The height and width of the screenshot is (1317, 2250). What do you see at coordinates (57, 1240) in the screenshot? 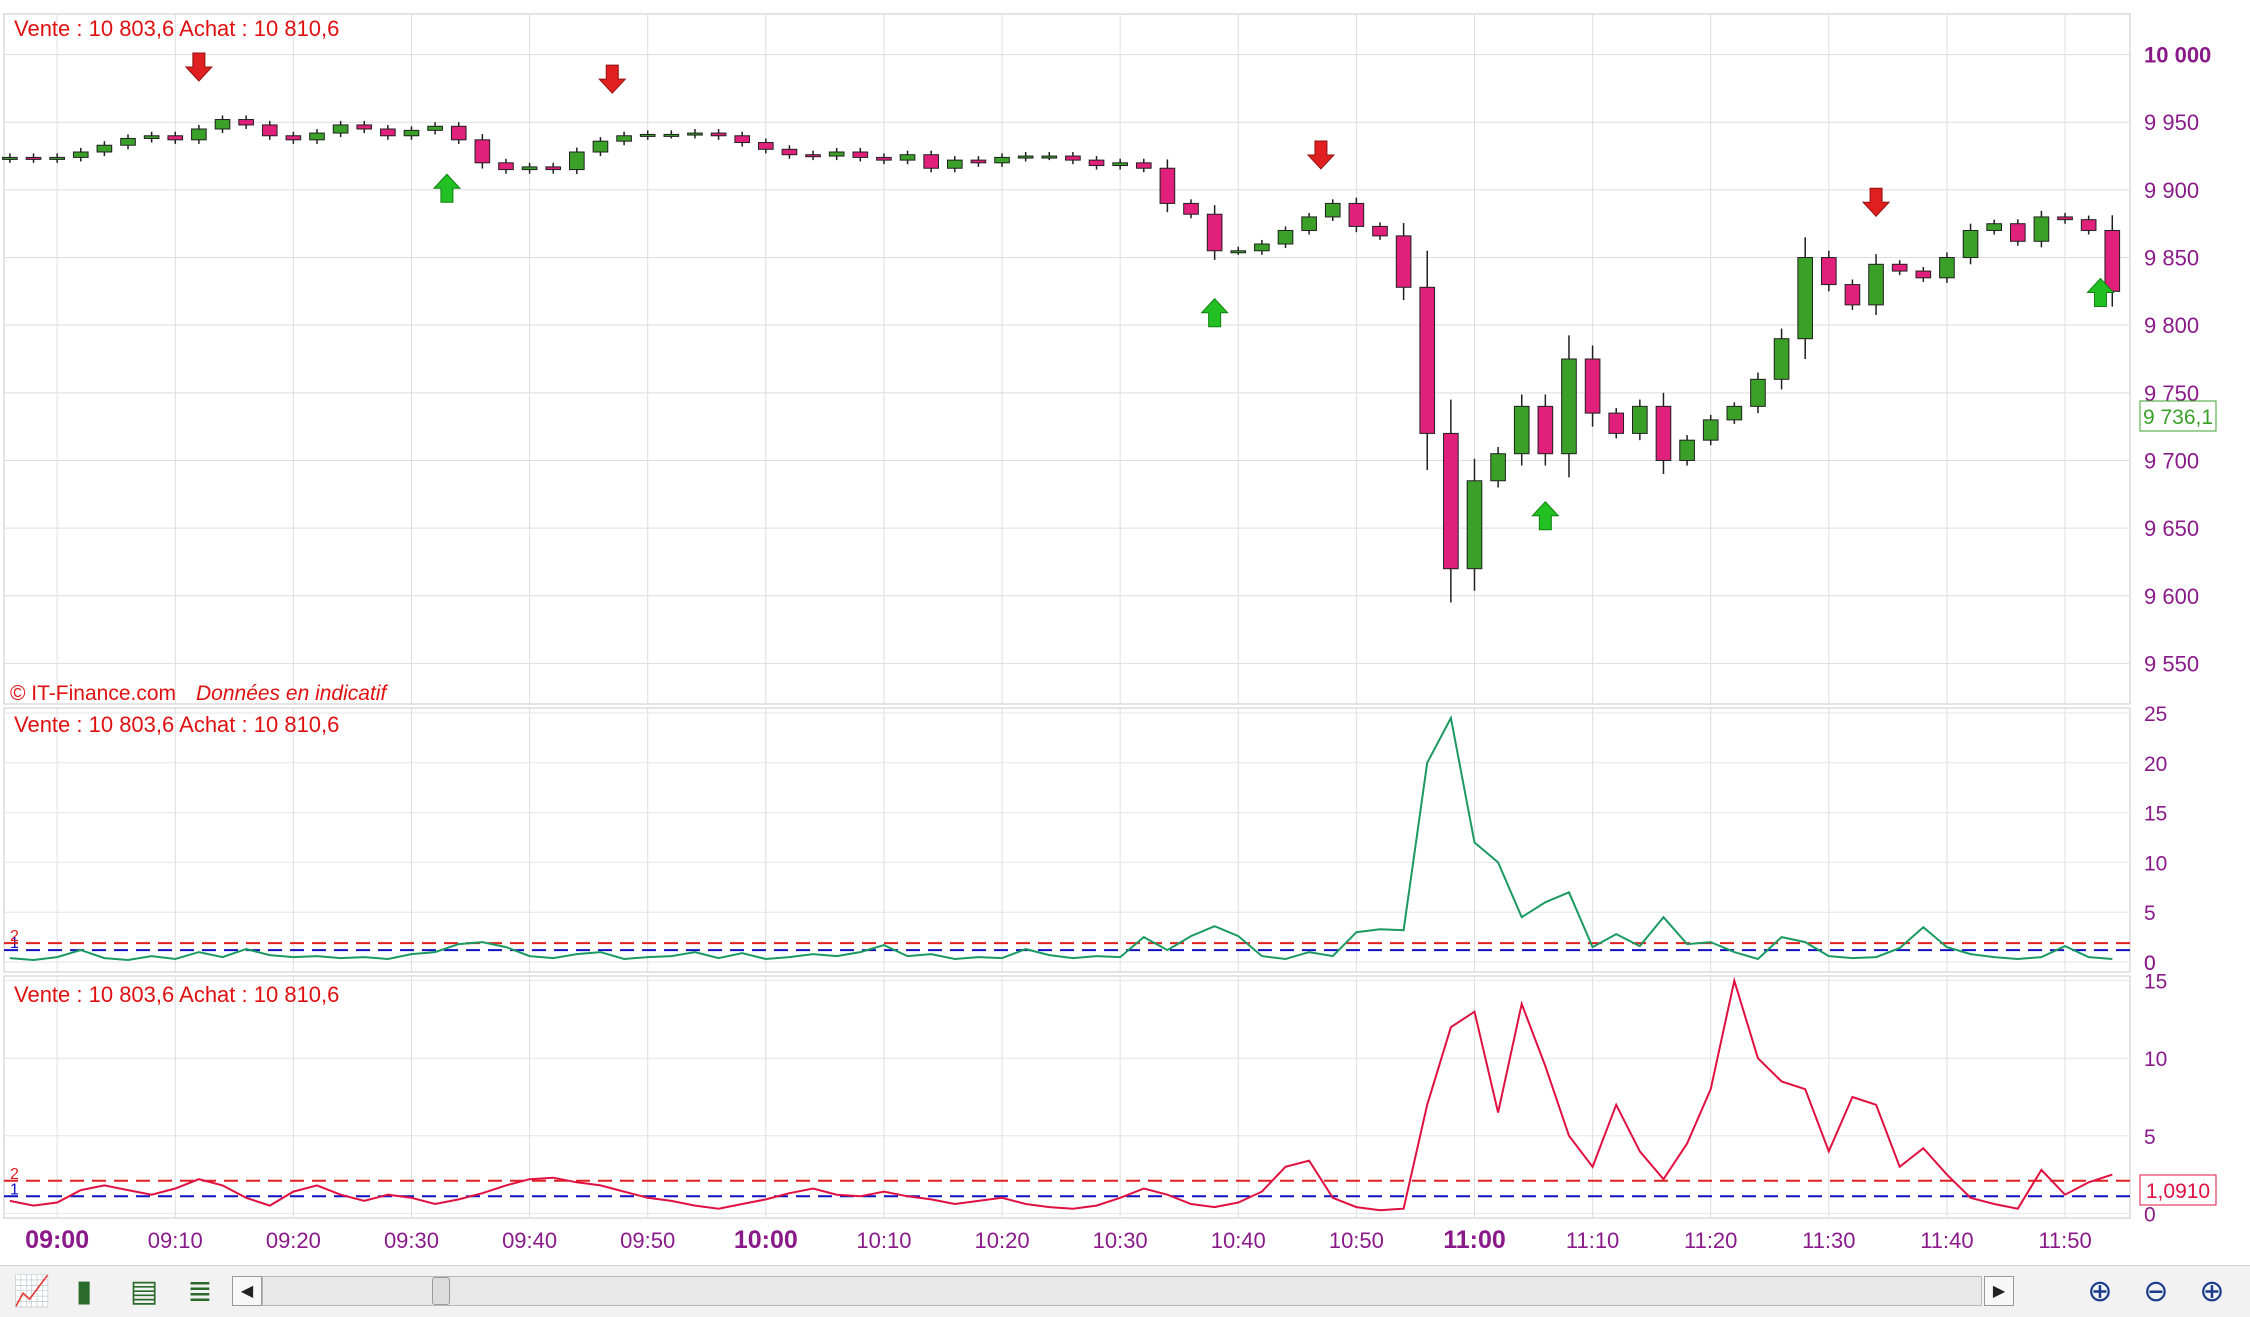
I see `x-tick-label: 09:00` at bounding box center [57, 1240].